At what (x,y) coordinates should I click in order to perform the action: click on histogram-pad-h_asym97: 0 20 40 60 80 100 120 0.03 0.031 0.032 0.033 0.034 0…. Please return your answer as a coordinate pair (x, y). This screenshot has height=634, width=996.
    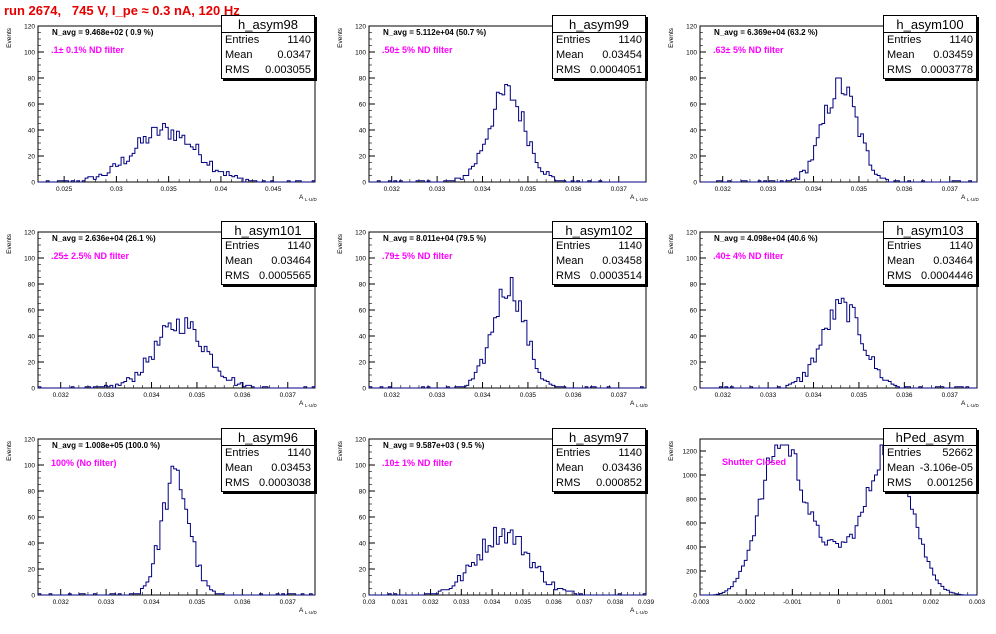
    Looking at the image, I should click on (495, 530).